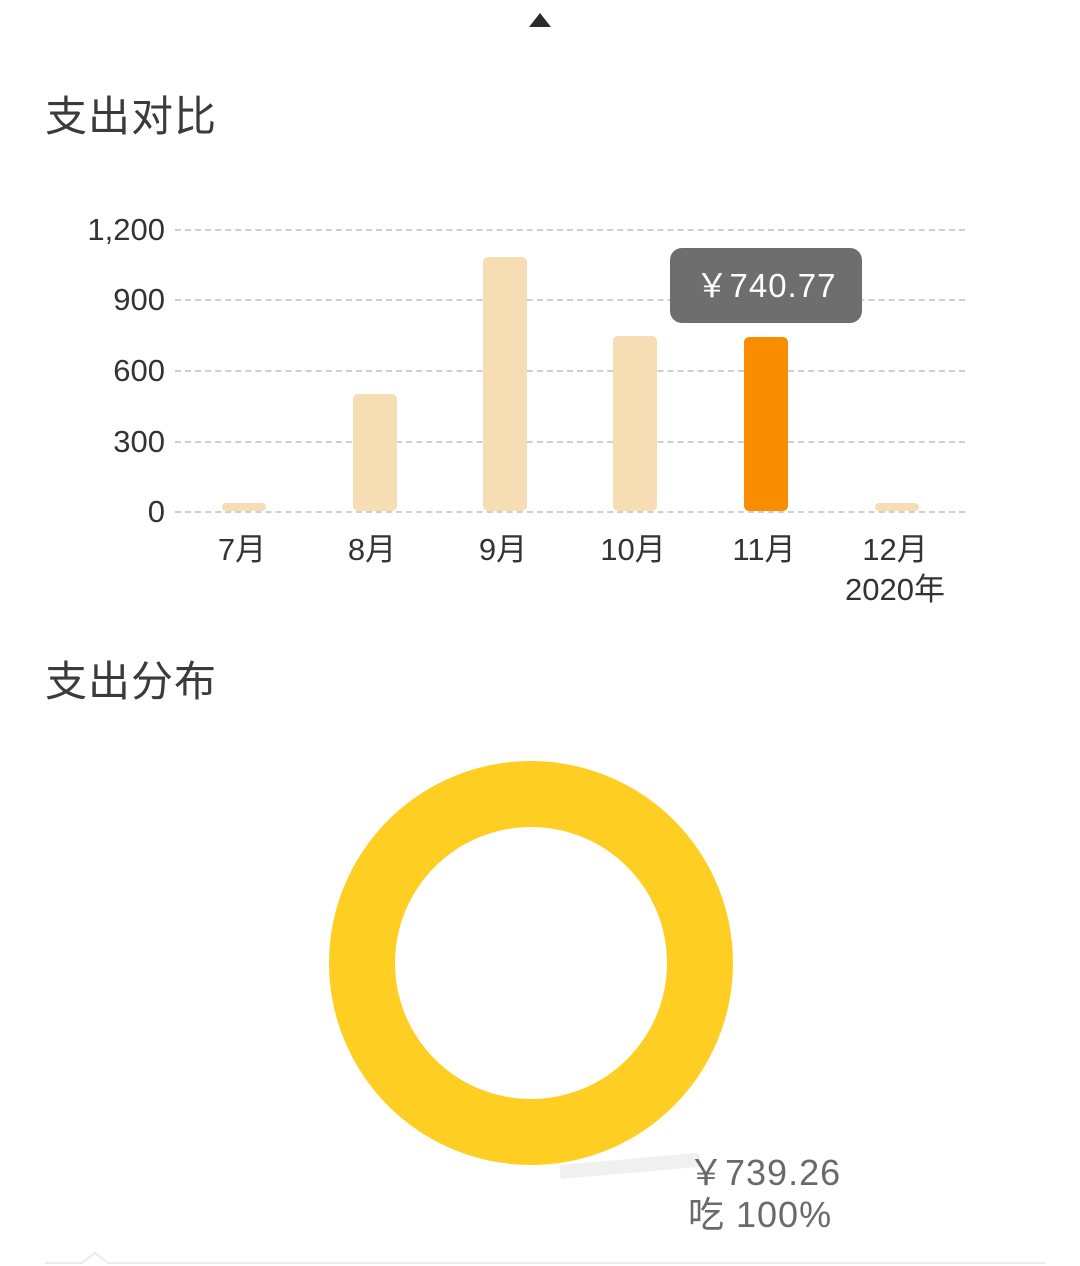 Image resolution: width=1080 pixels, height=1266 pixels. I want to click on x-tick-sep-label: 9月, so click(503, 549).